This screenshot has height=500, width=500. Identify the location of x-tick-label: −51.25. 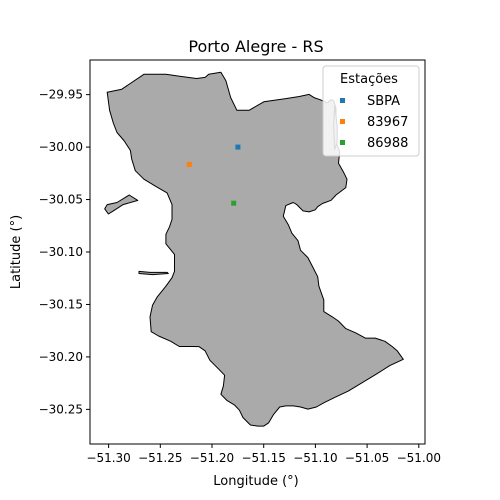
(160, 458).